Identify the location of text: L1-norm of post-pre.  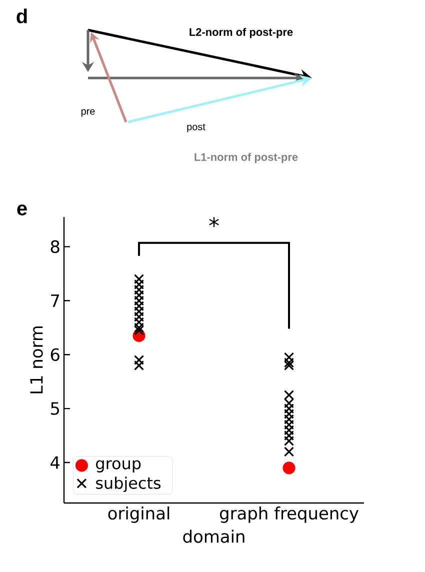
(246, 158).